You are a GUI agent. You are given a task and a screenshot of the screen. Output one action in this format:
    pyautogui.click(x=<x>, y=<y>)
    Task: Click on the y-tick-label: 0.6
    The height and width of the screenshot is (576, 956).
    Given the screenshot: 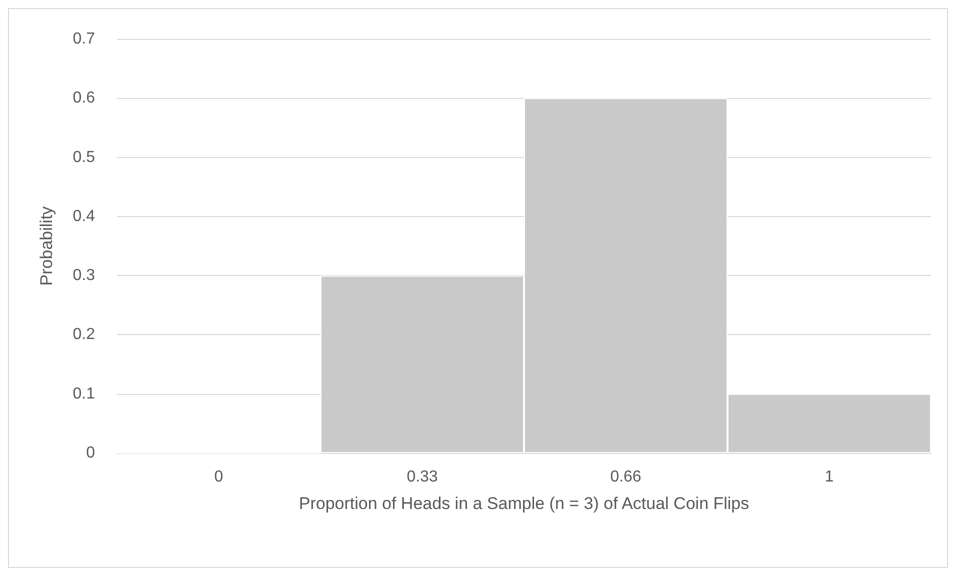 What is the action you would take?
    pyautogui.click(x=84, y=98)
    